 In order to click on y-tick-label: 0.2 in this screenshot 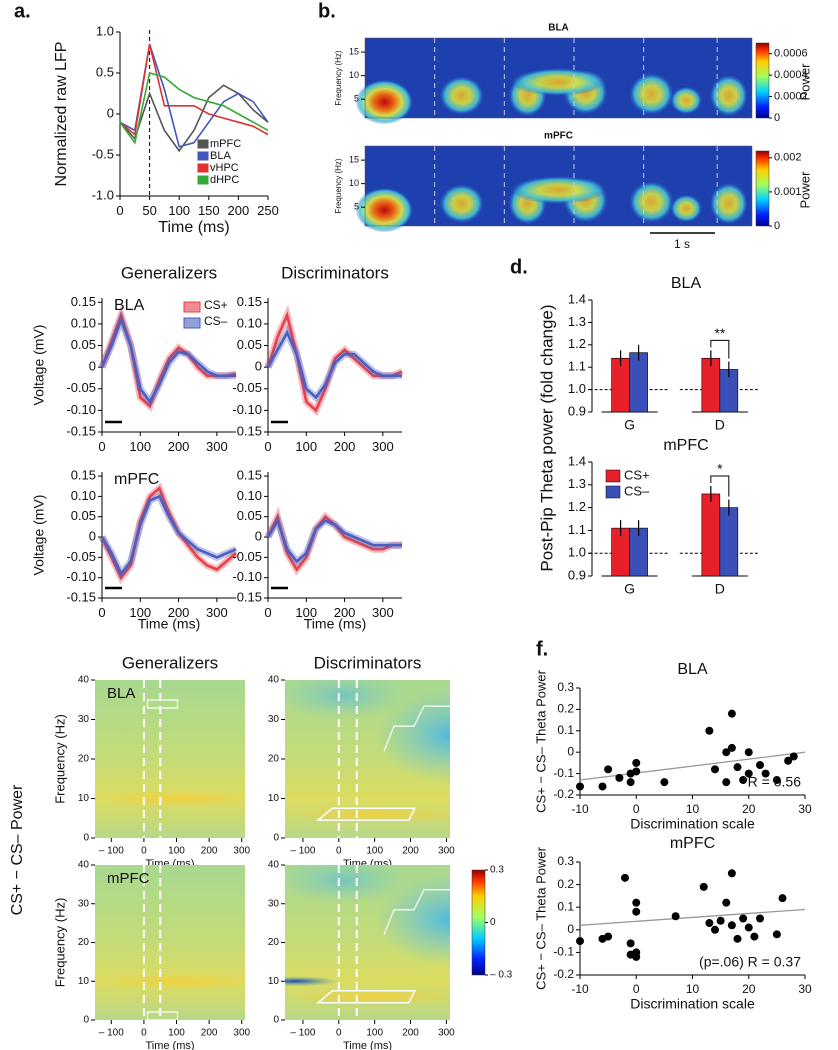, I will do `click(565, 709)`.